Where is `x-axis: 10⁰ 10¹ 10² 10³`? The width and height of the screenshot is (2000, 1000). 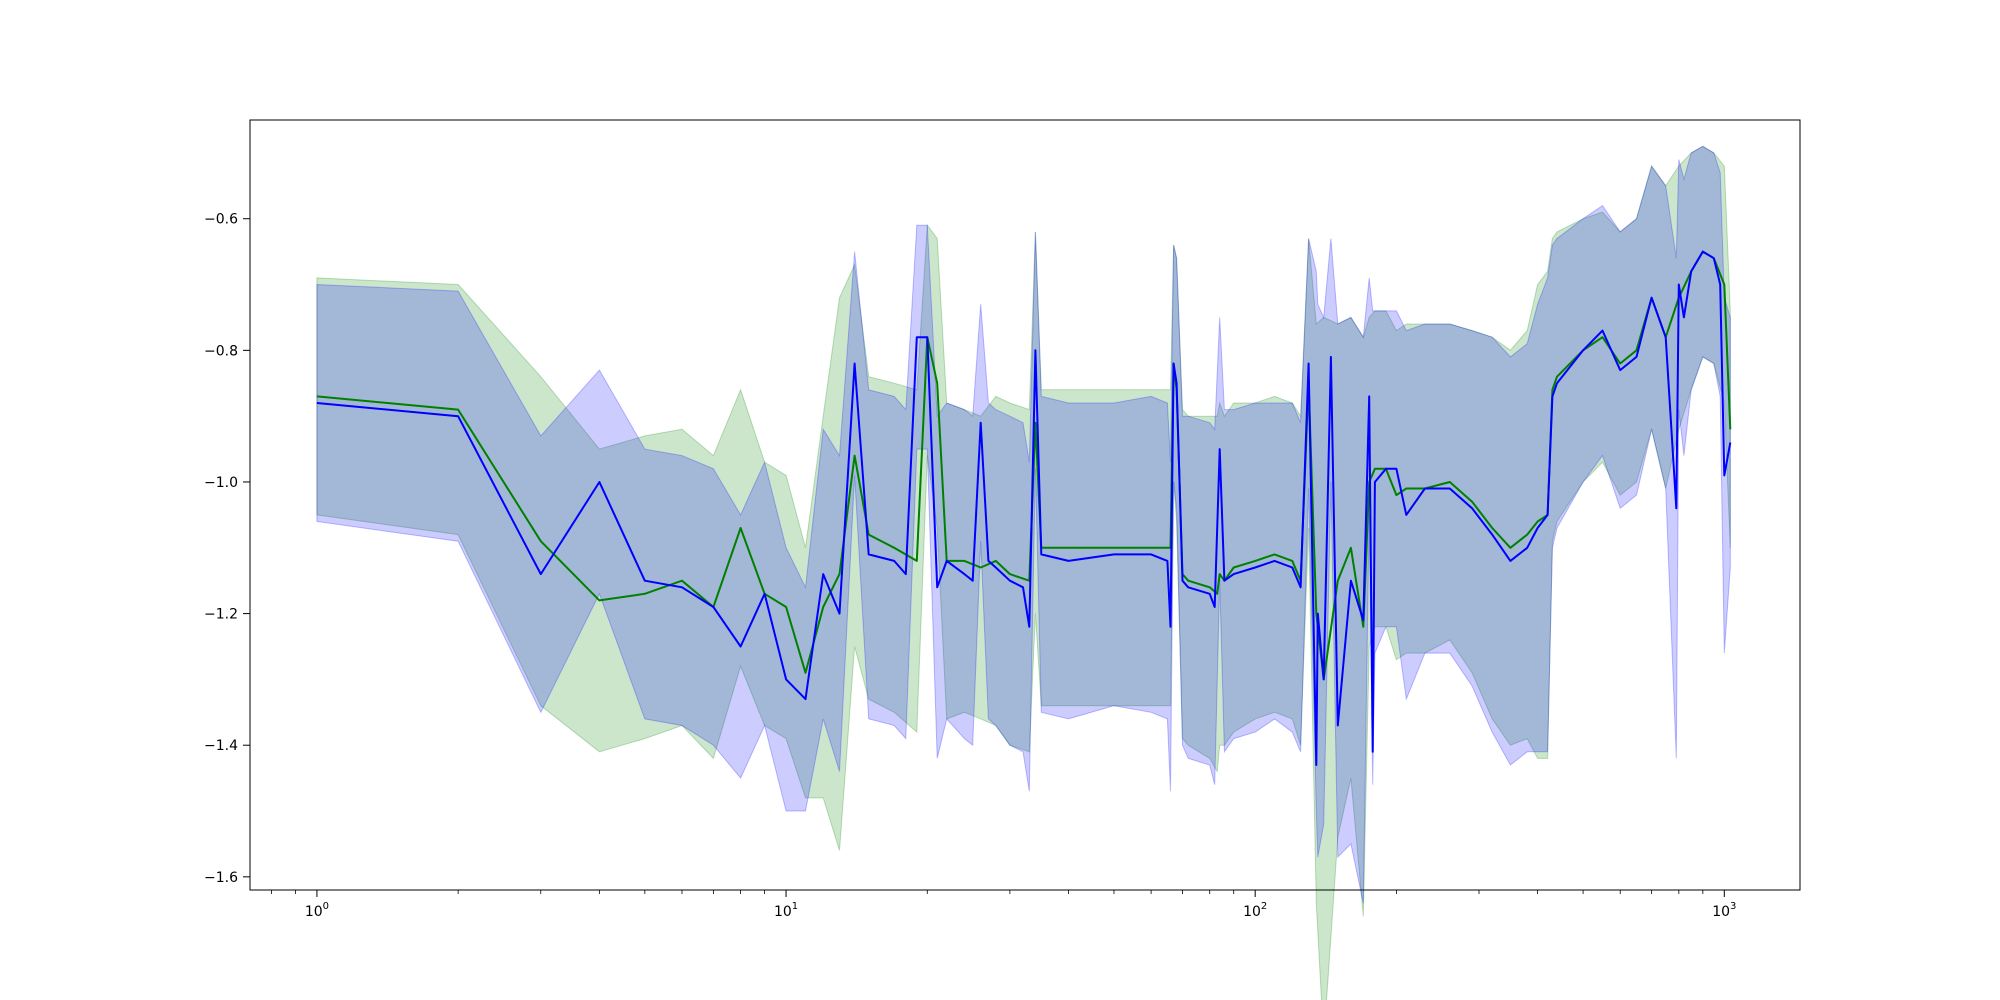 x-axis: 10⁰ 10¹ 10² 10³ is located at coordinates (1003, 905).